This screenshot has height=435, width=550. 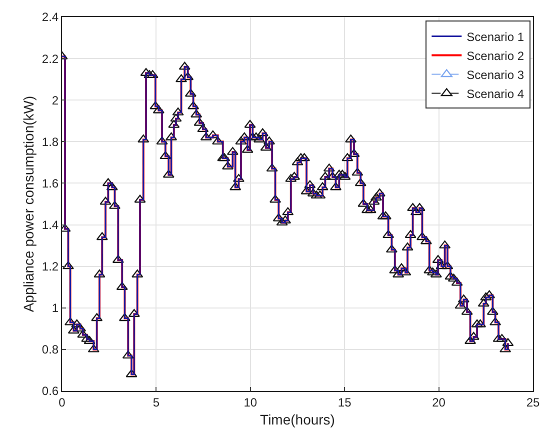 What do you see at coordinates (50, 225) in the screenshot?
I see `y-tick-label: 1.4` at bounding box center [50, 225].